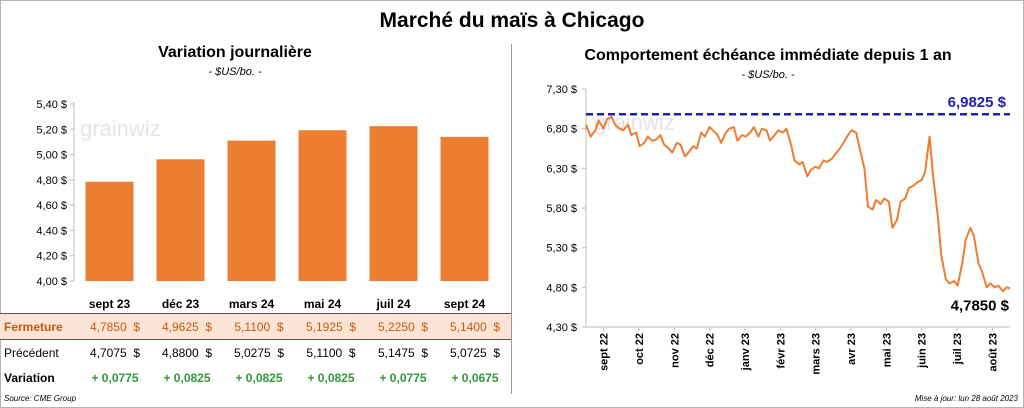  What do you see at coordinates (980, 306) in the screenshot?
I see `last-value-label: 4,7850 $` at bounding box center [980, 306].